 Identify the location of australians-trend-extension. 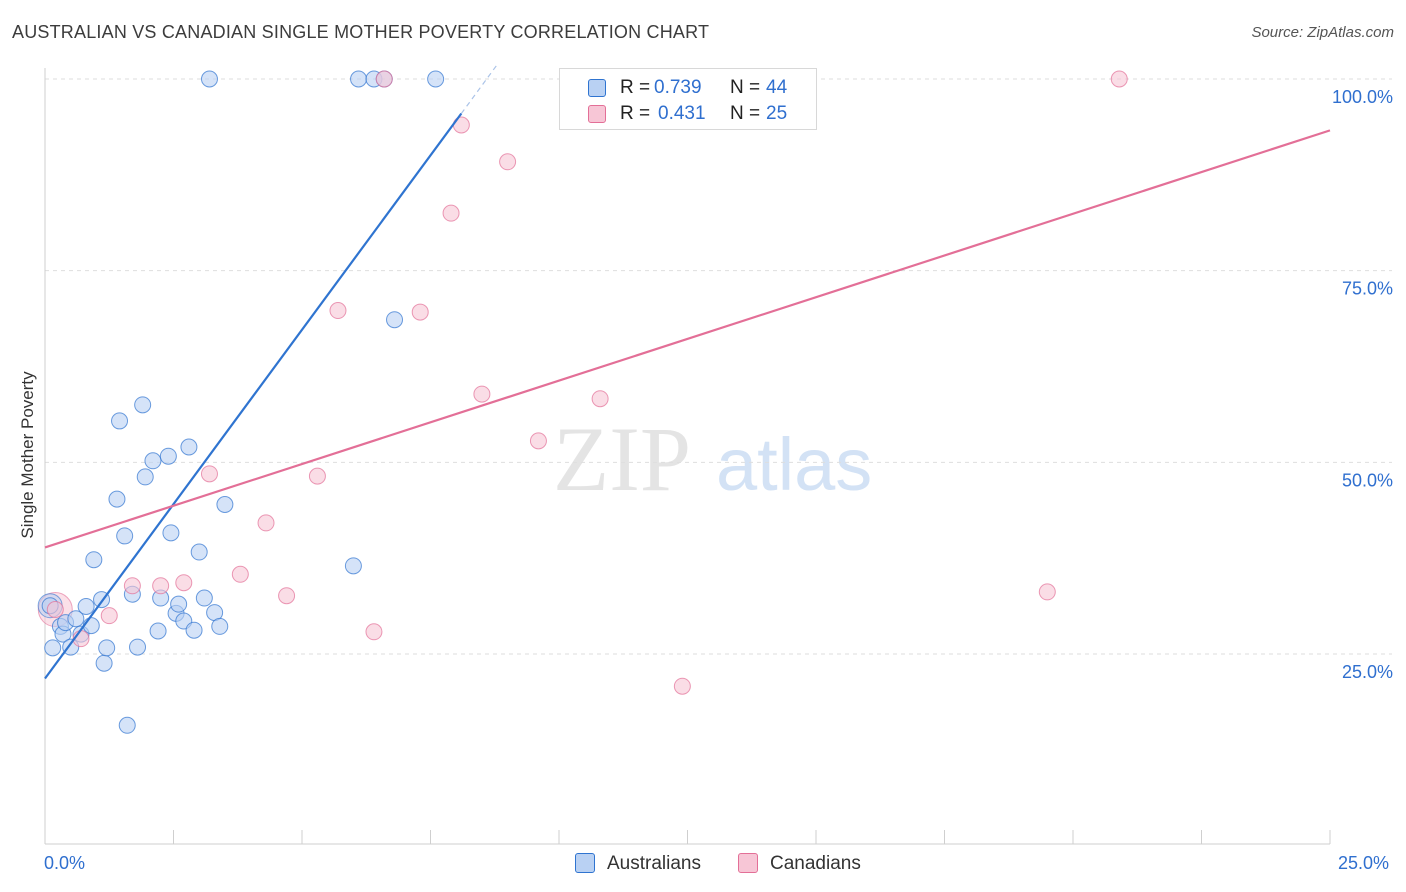
(479, 89).